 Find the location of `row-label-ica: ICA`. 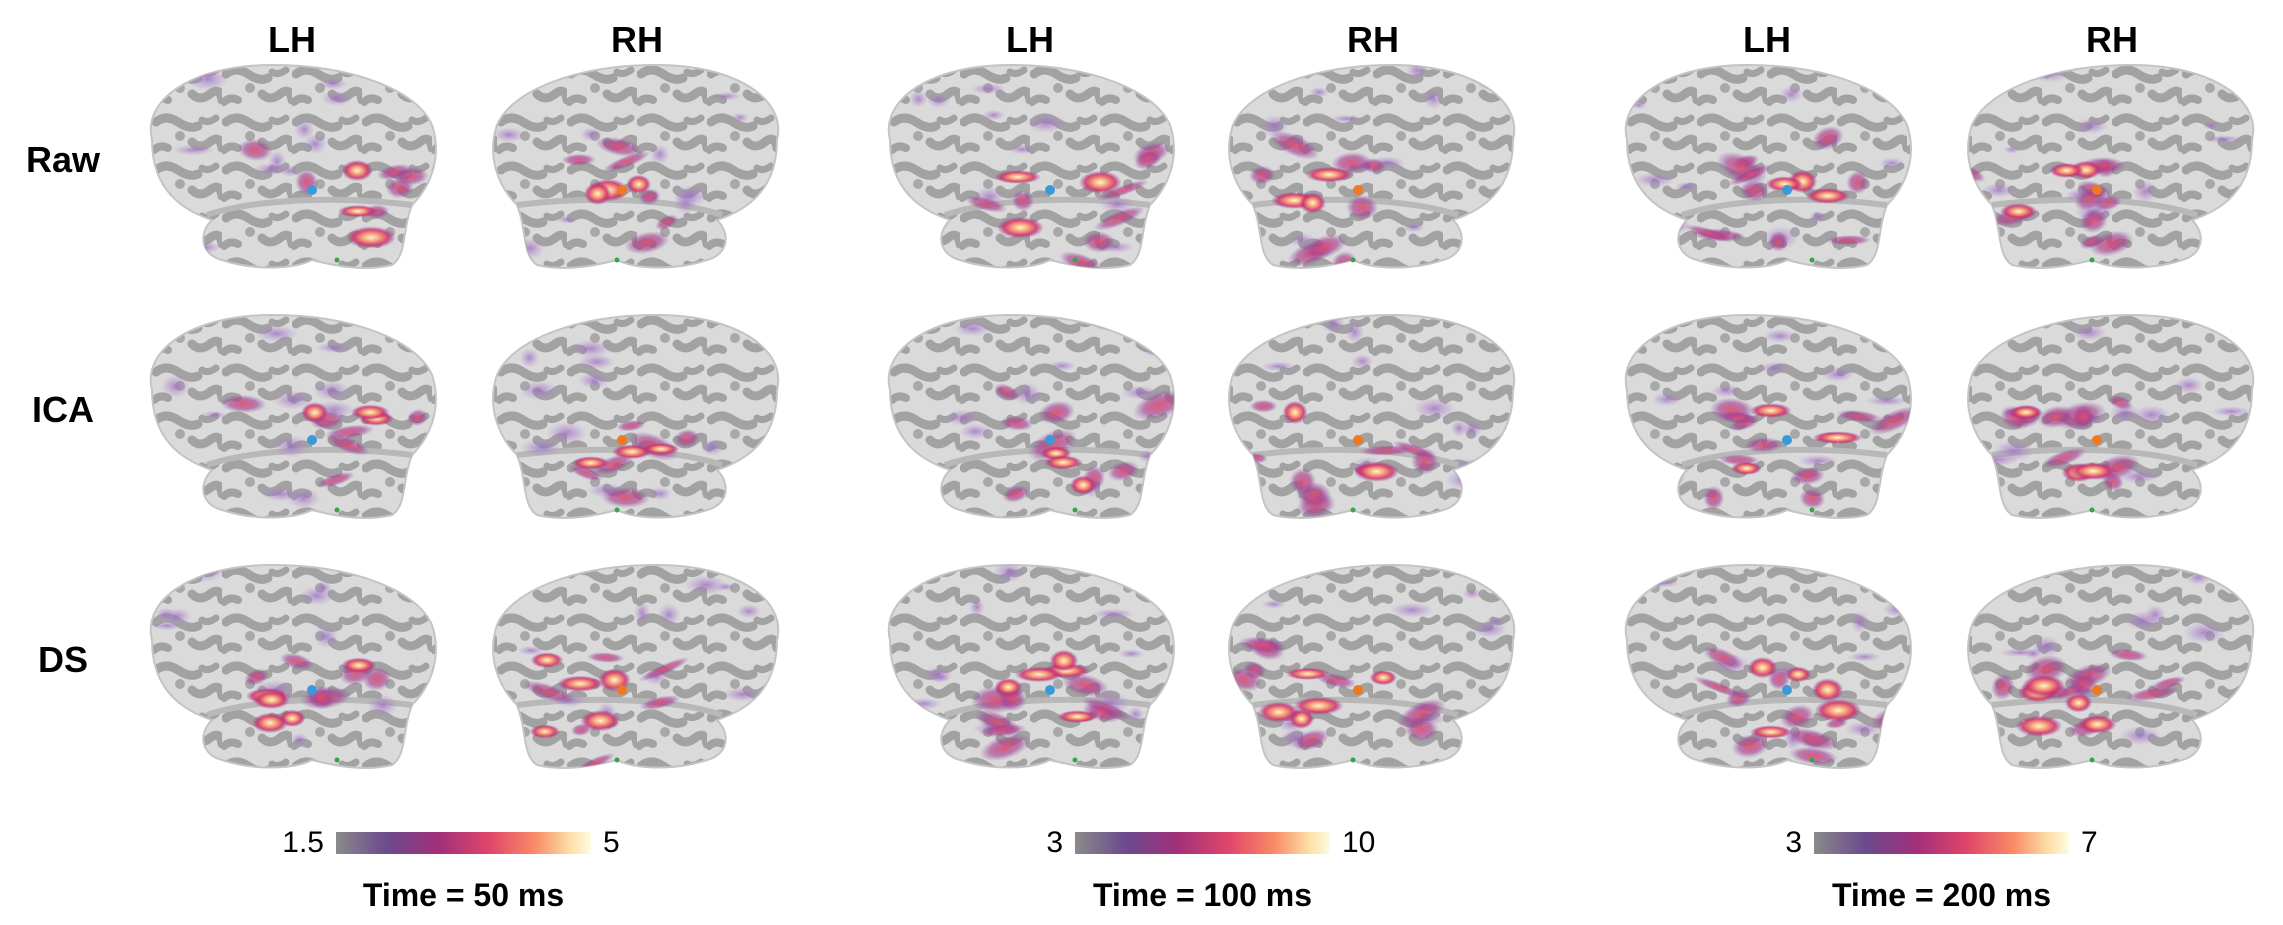

row-label-ica: ICA is located at coordinates (63, 409).